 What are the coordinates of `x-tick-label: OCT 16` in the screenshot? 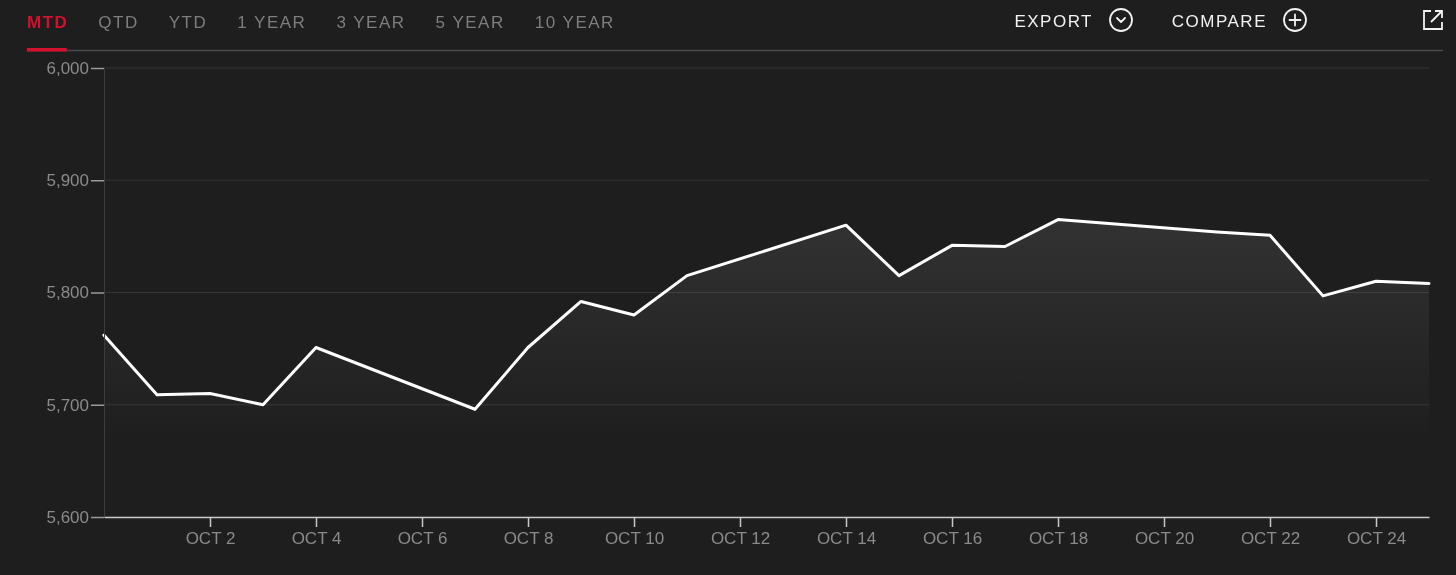 It's located at (952, 539).